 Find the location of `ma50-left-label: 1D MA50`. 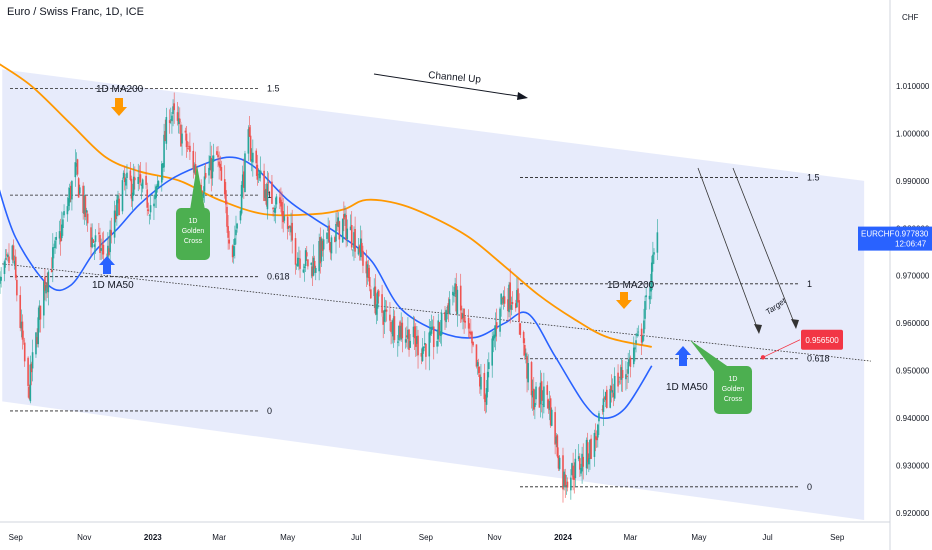

ma50-left-label: 1D MA50 is located at coordinates (113, 285).